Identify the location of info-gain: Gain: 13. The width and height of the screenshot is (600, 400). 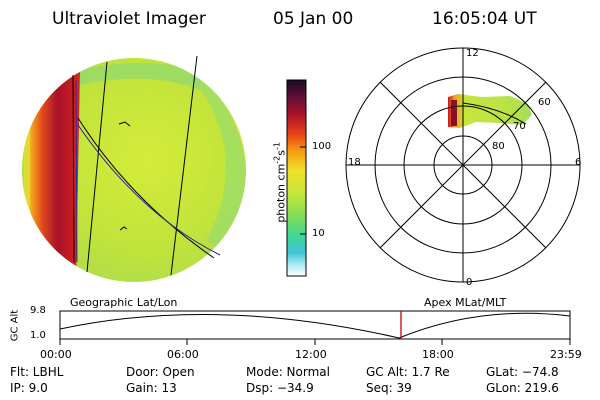
(151, 388).